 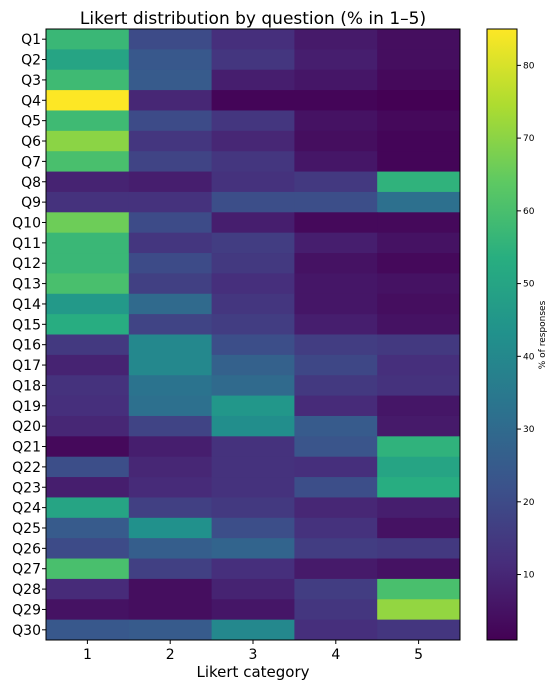 What do you see at coordinates (26, 366) in the screenshot?
I see `y-tick-label-q17: Q17` at bounding box center [26, 366].